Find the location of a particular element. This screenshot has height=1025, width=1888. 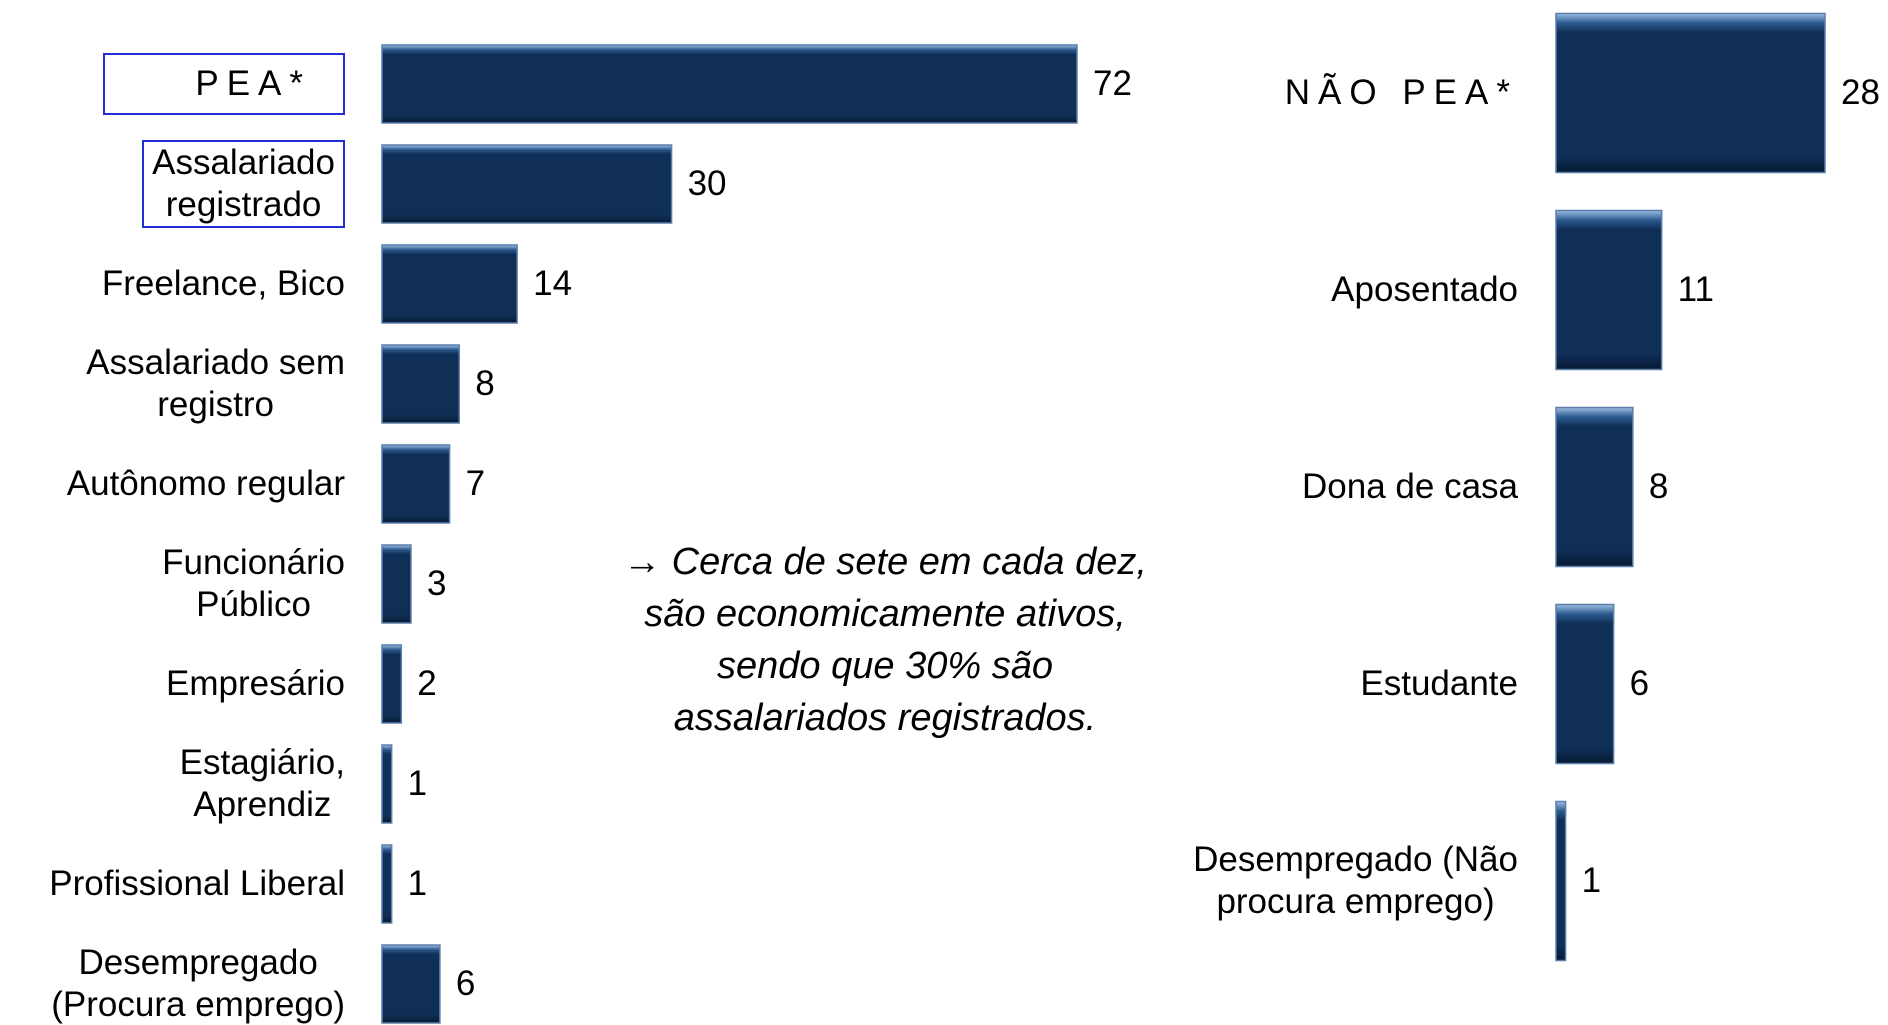

label-text: Dona de casa is located at coordinates (1410, 486).